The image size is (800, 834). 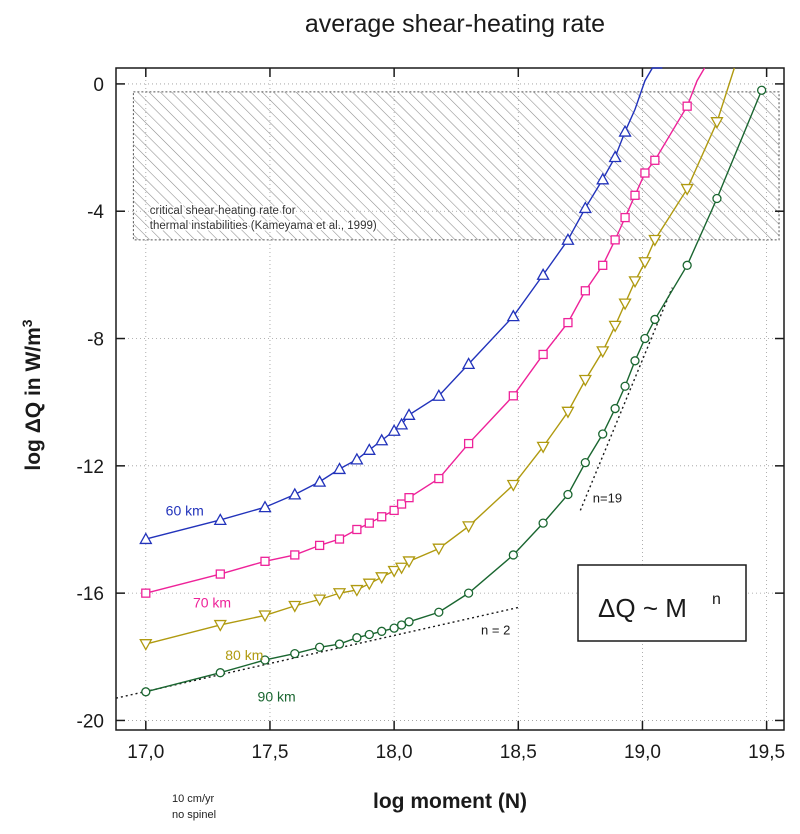 I want to click on formula-box, so click(x=662, y=603).